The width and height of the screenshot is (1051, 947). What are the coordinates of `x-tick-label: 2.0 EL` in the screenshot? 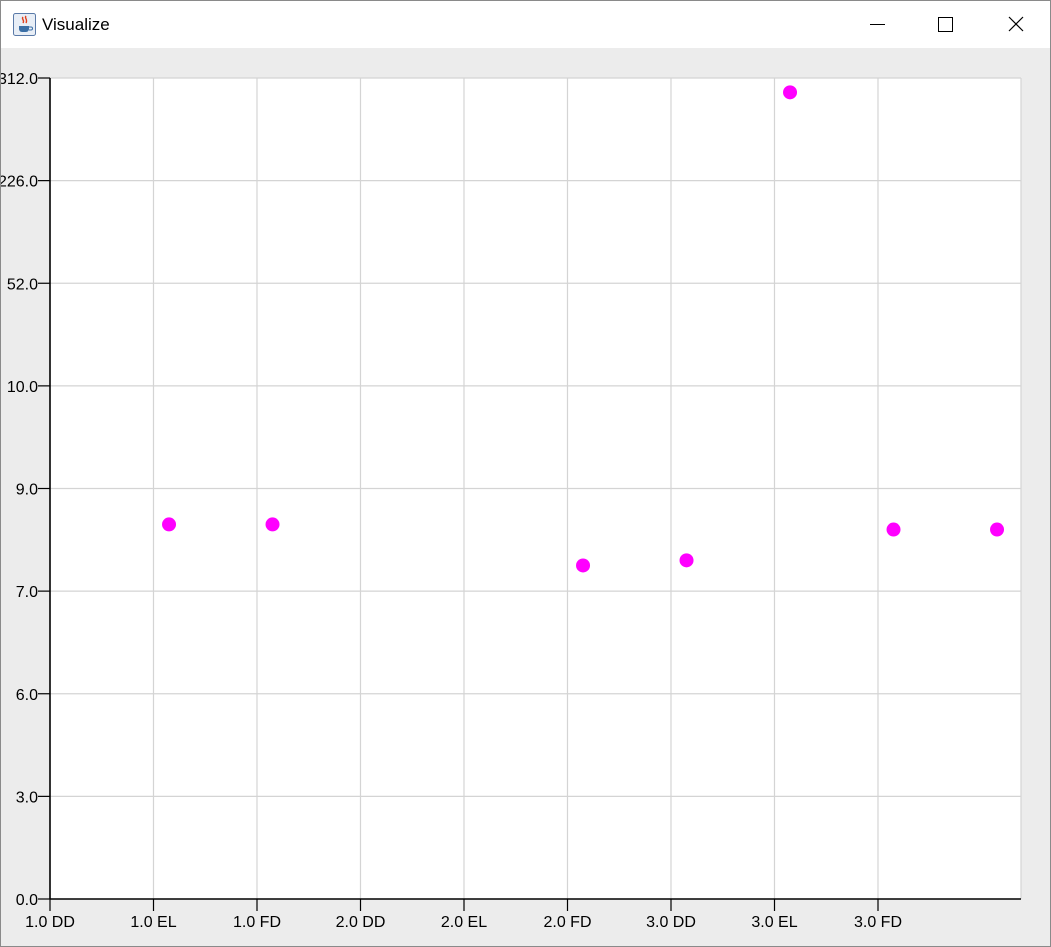 It's located at (464, 922).